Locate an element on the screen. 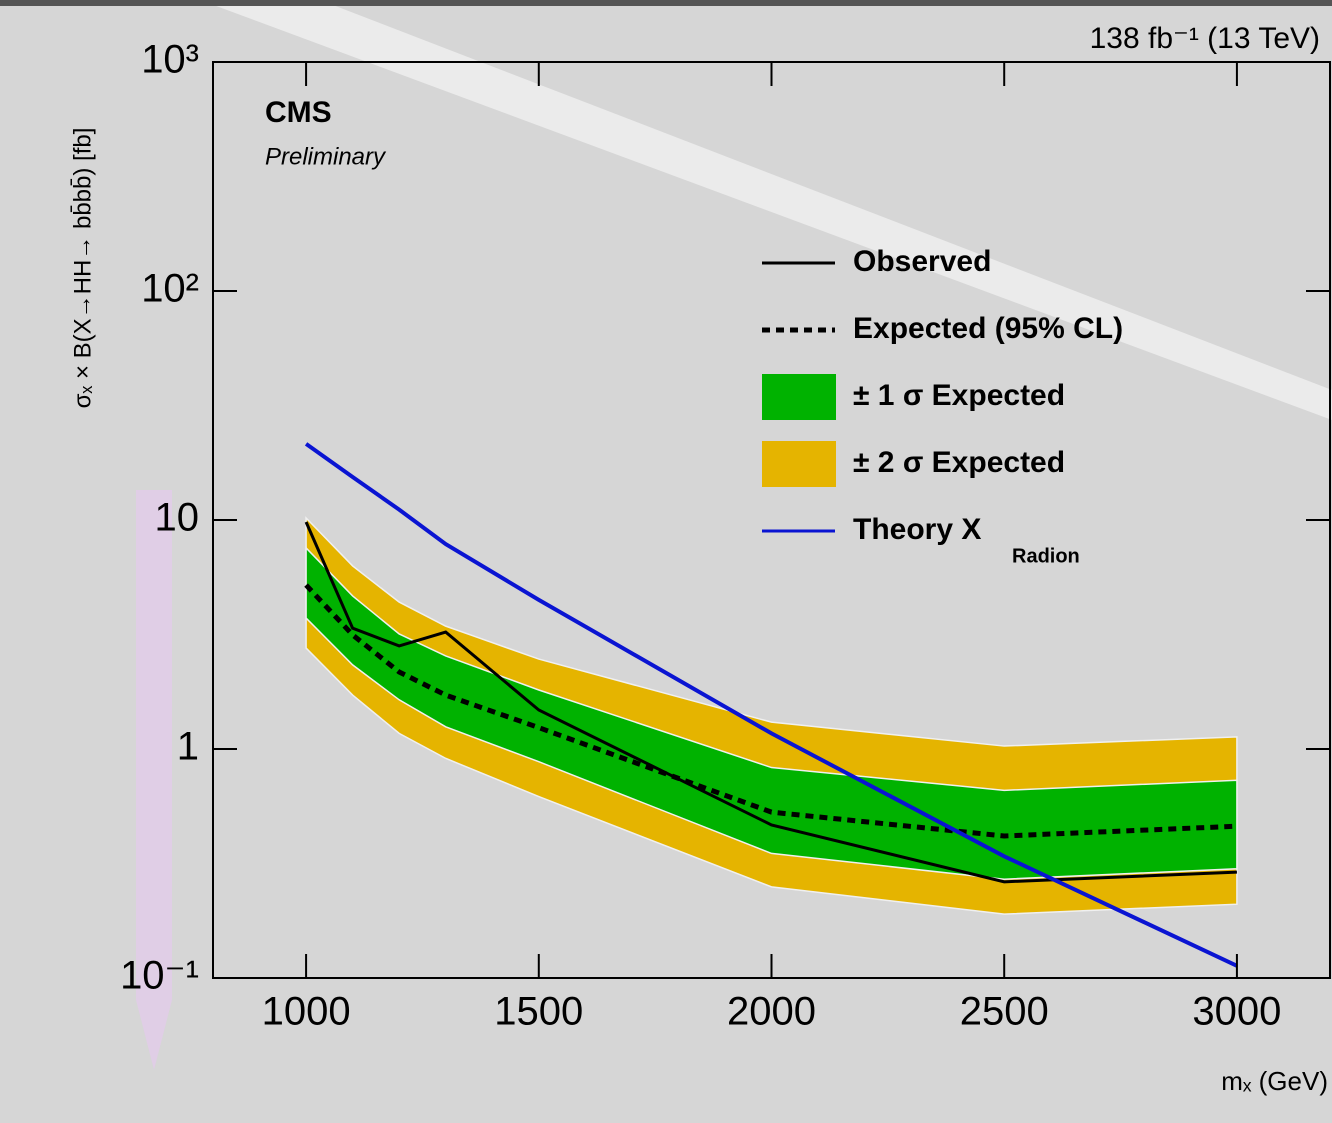 Image resolution: width=1332 pixels, height=1123 pixels. legend-label: ± 2 σ Expected is located at coordinates (959, 462).